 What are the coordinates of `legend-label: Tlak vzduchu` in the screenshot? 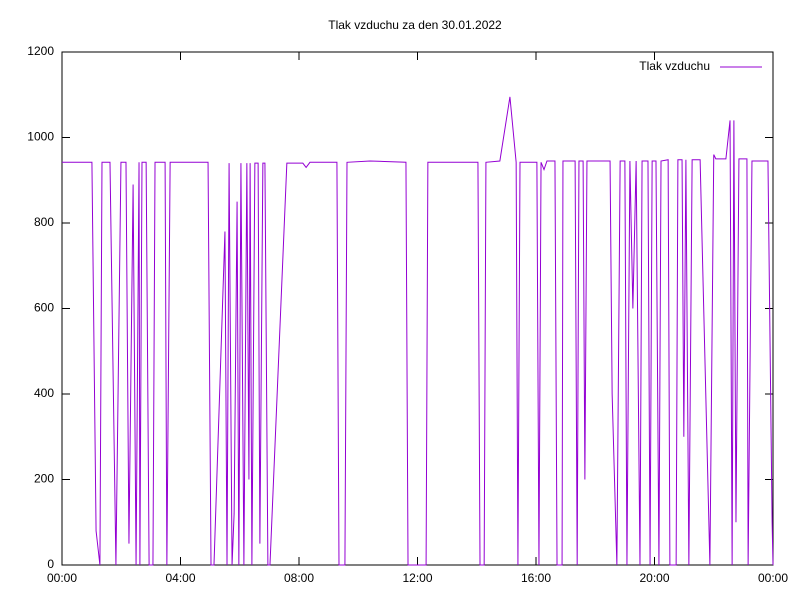 It's located at (674, 66).